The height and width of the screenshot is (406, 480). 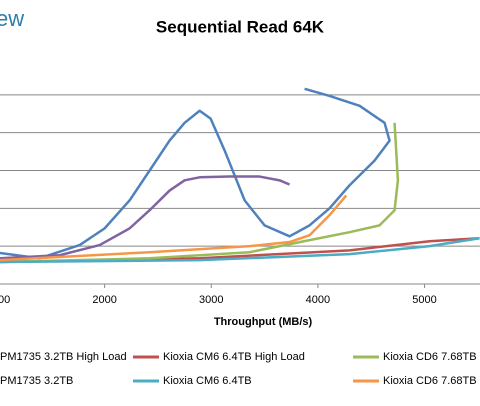 What do you see at coordinates (5, 300) in the screenshot?
I see `x-tick-label: 1000` at bounding box center [5, 300].